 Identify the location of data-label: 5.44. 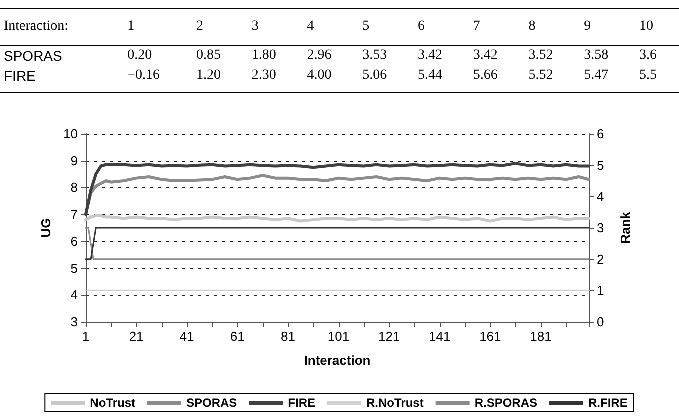
(442, 79).